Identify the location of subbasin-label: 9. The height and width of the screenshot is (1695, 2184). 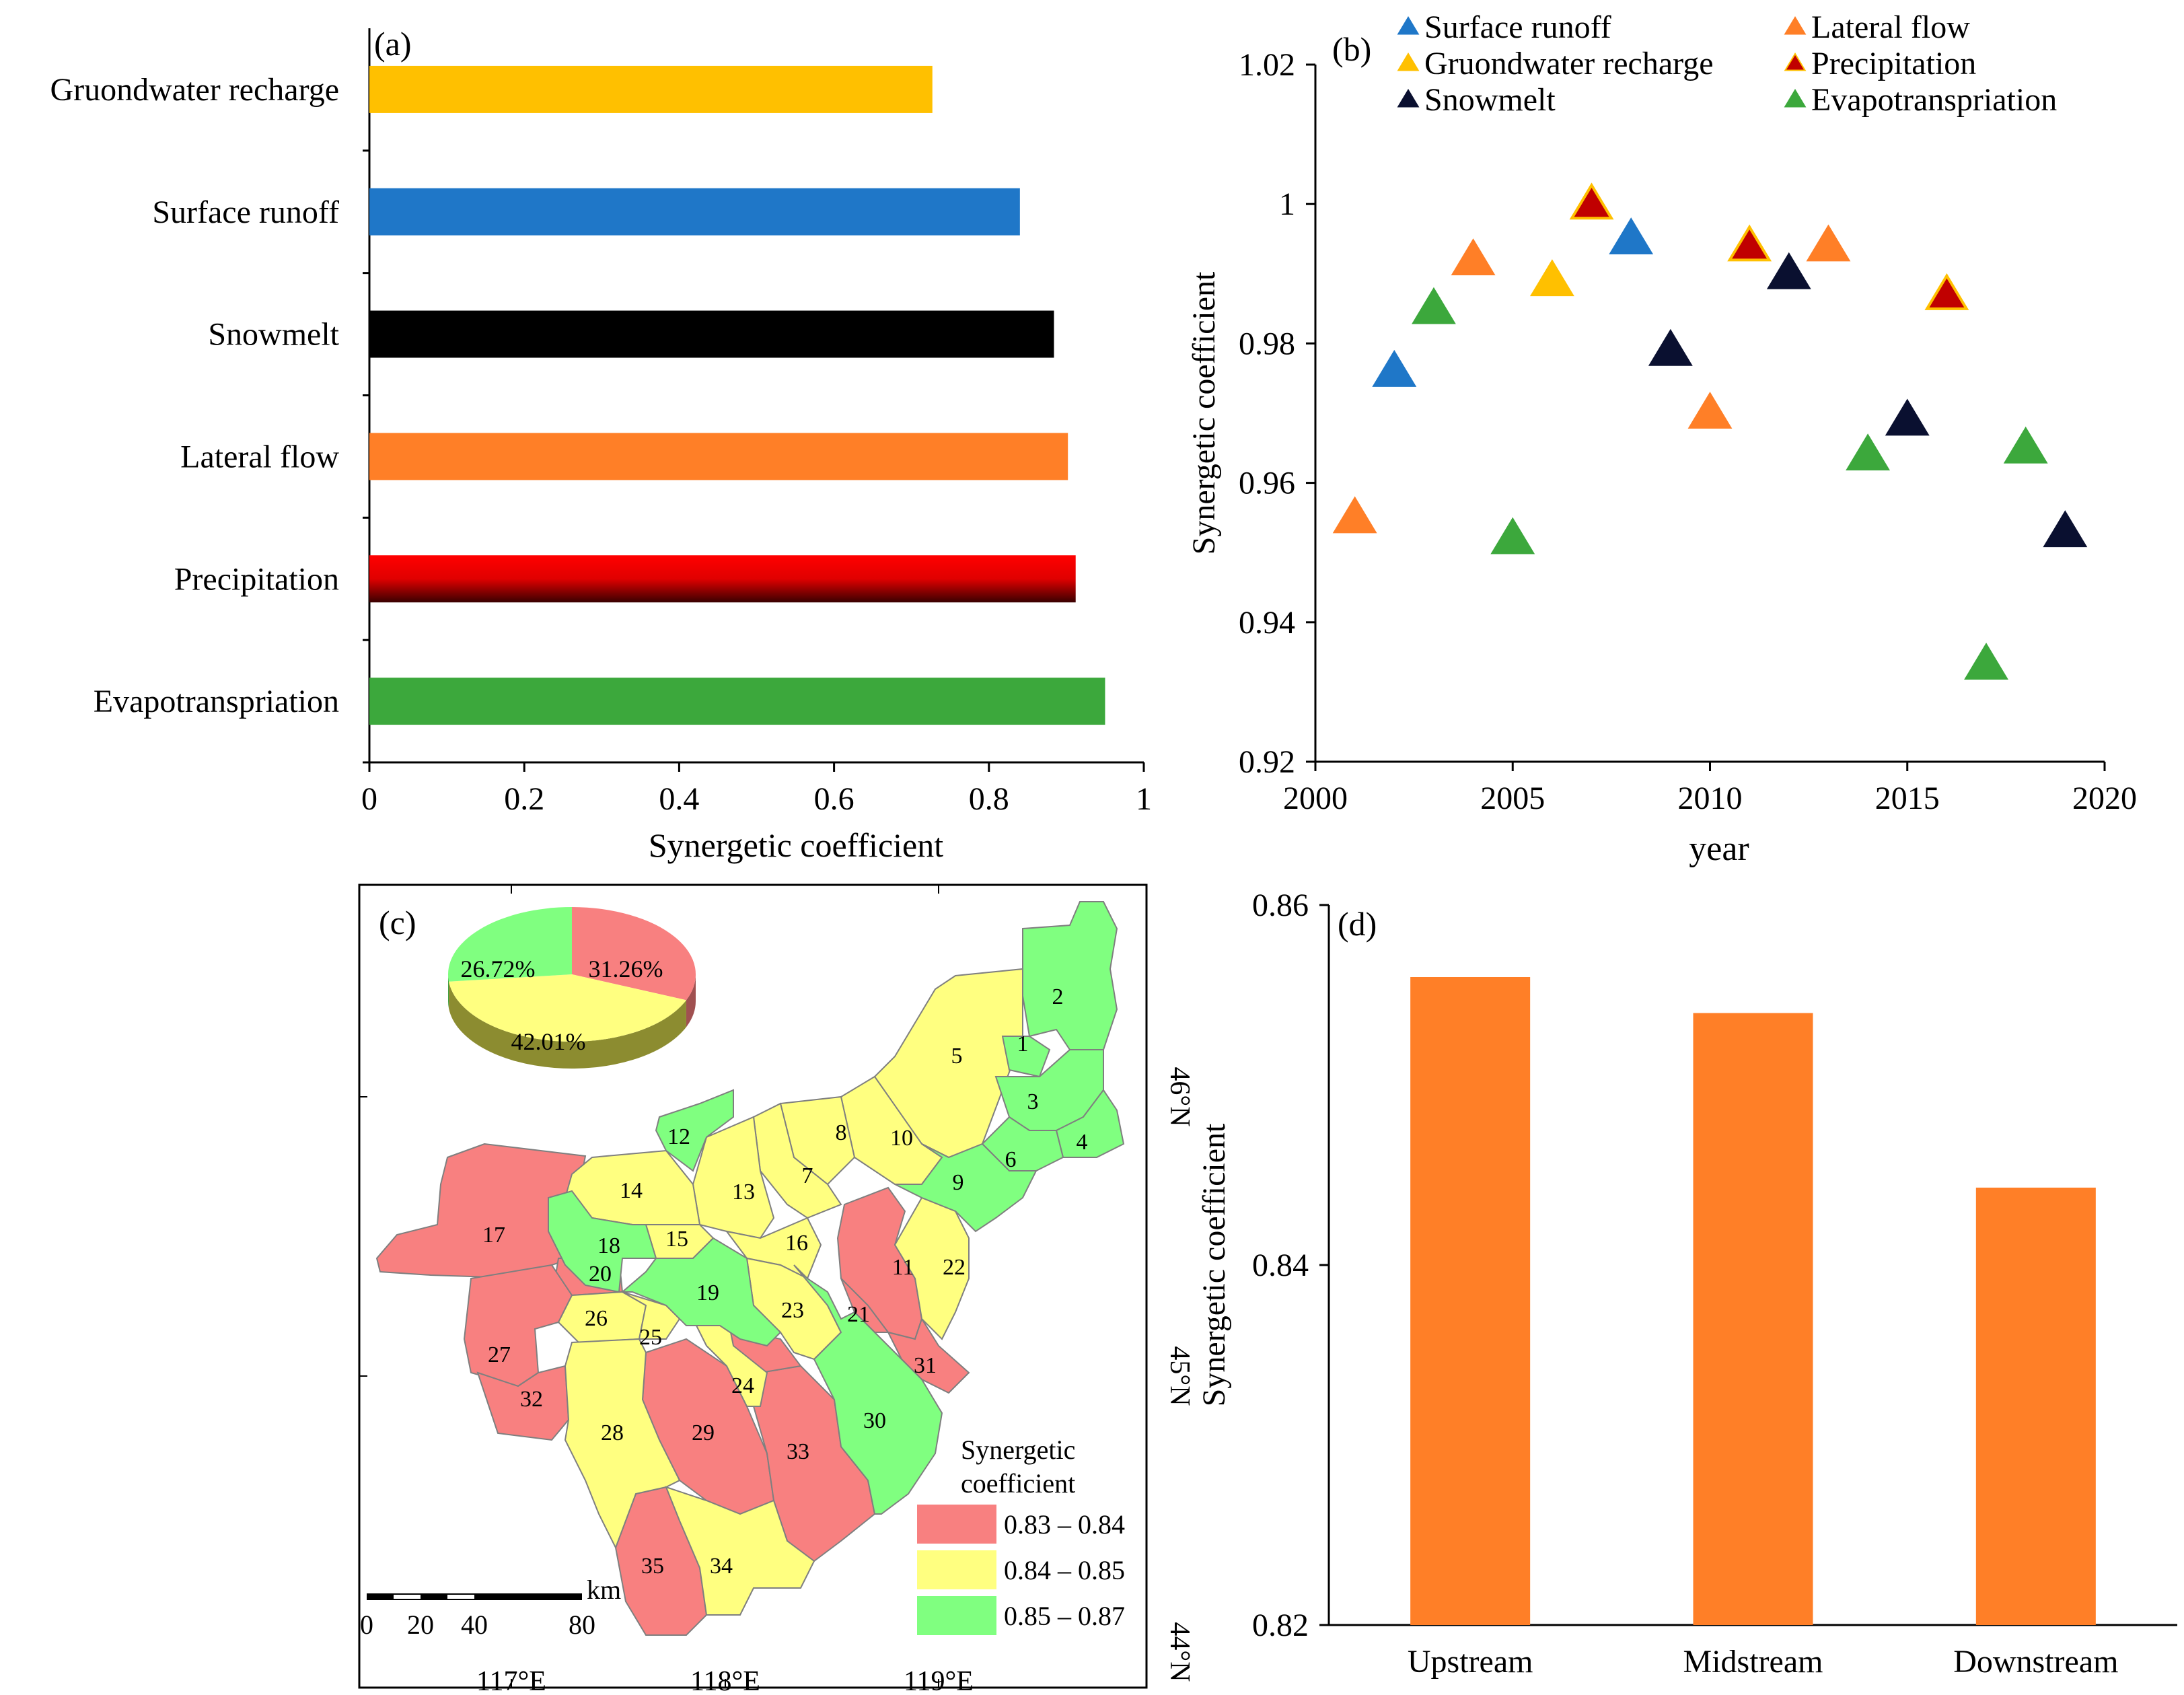
(958, 1182).